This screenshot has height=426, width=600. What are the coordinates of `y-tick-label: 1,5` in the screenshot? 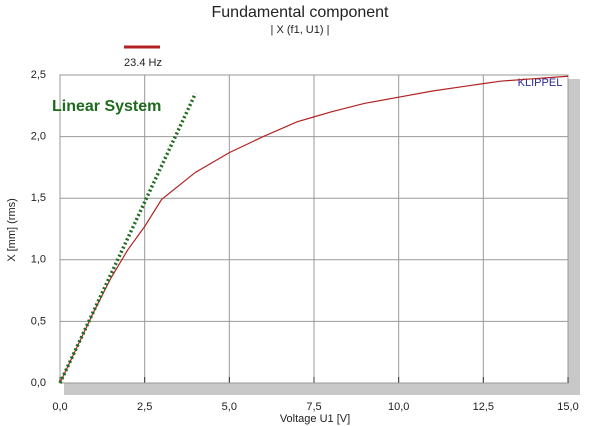 It's located at (38, 198).